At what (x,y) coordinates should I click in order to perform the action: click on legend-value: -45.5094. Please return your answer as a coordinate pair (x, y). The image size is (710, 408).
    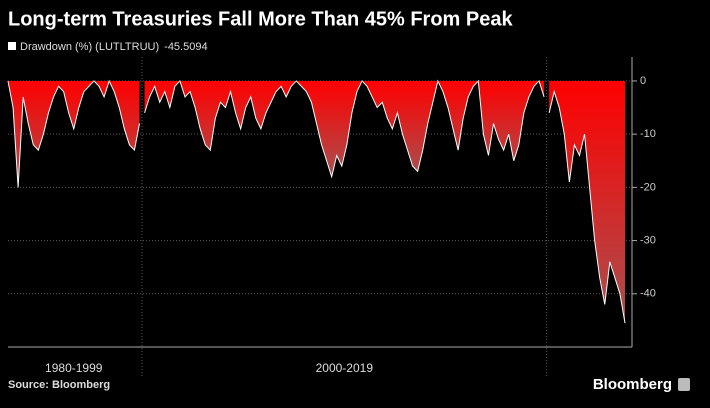
    Looking at the image, I should click on (185, 47).